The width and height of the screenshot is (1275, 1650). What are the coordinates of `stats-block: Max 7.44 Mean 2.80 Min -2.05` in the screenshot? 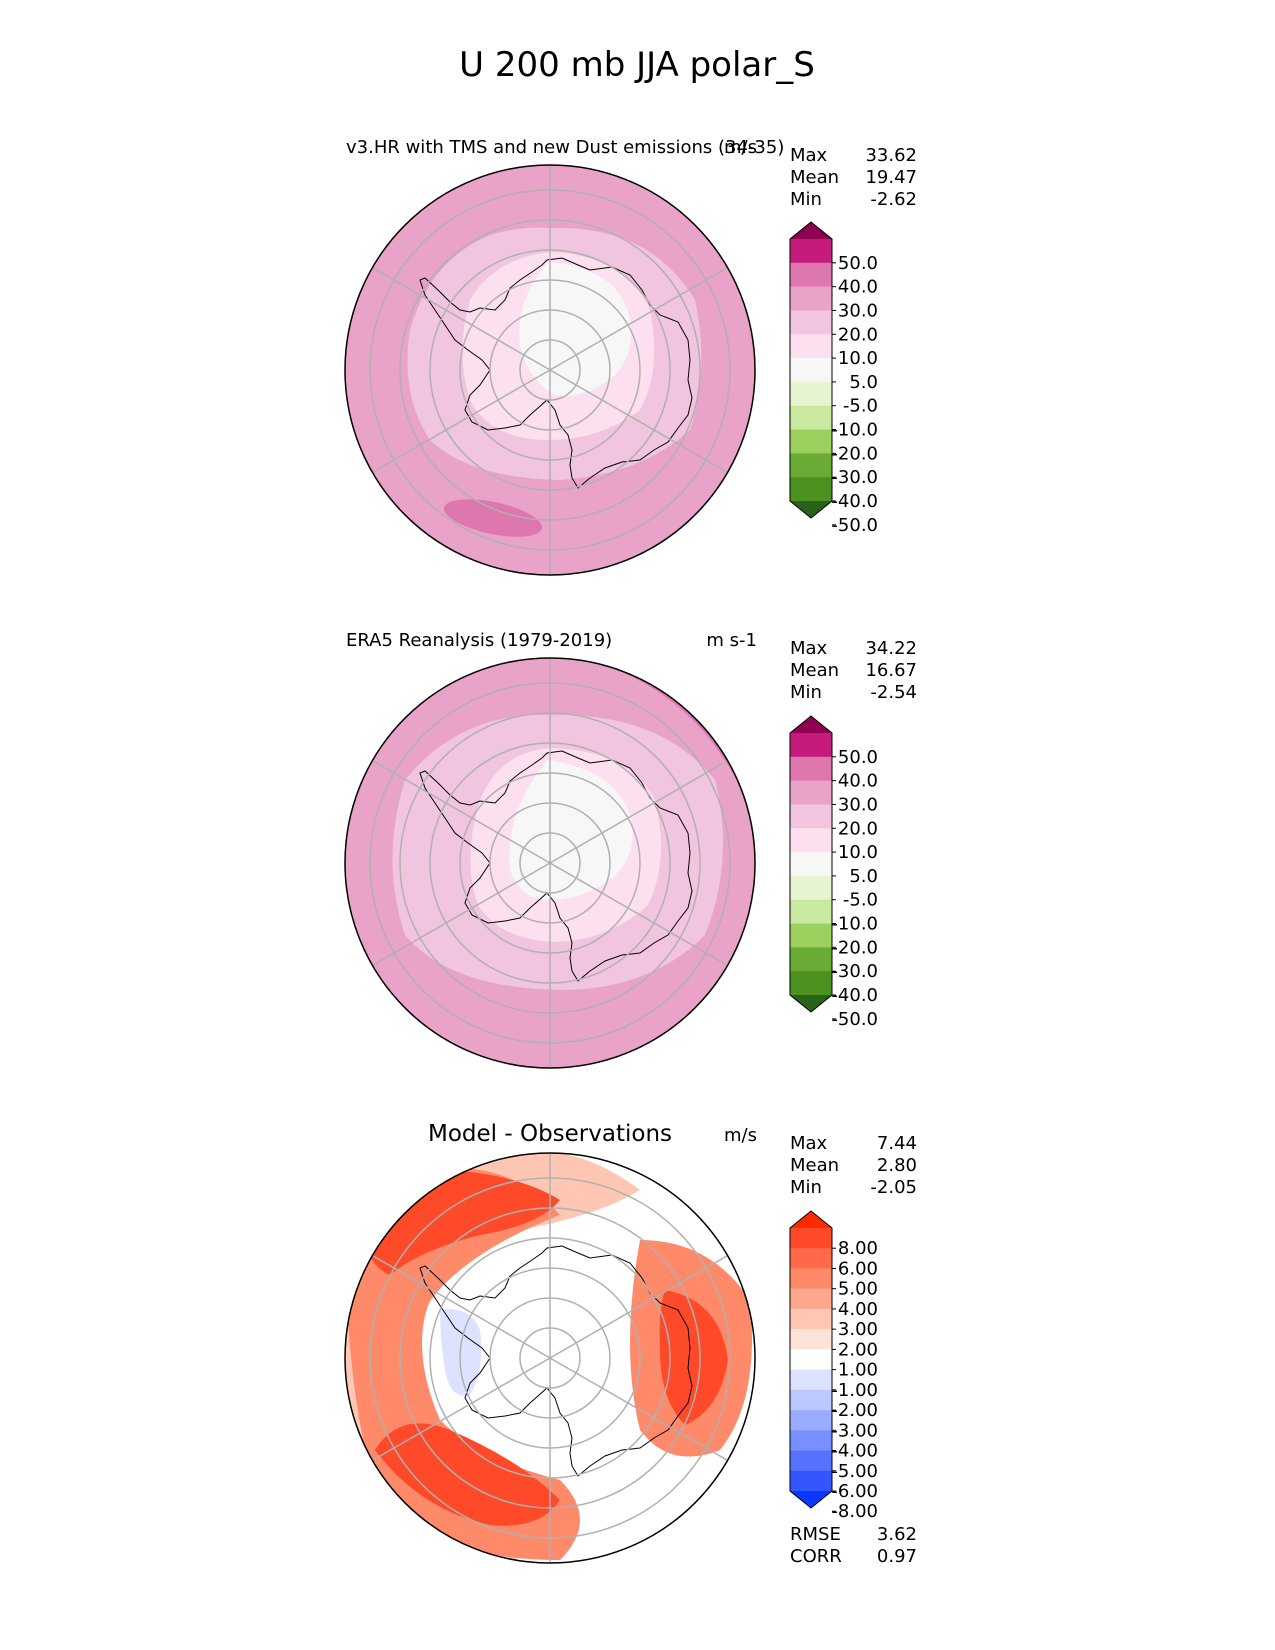 It's located at (853, 1165).